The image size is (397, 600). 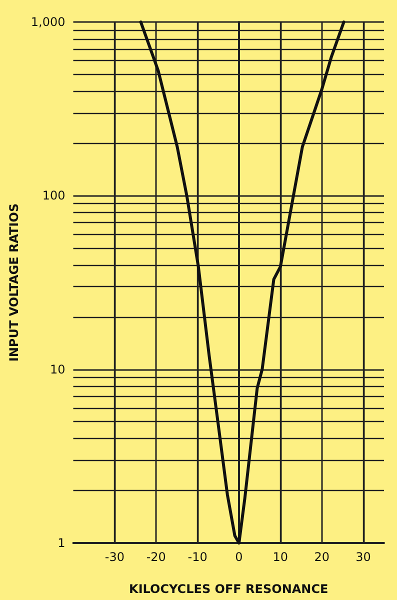 What do you see at coordinates (156, 557) in the screenshot?
I see `x-tick-label: -20` at bounding box center [156, 557].